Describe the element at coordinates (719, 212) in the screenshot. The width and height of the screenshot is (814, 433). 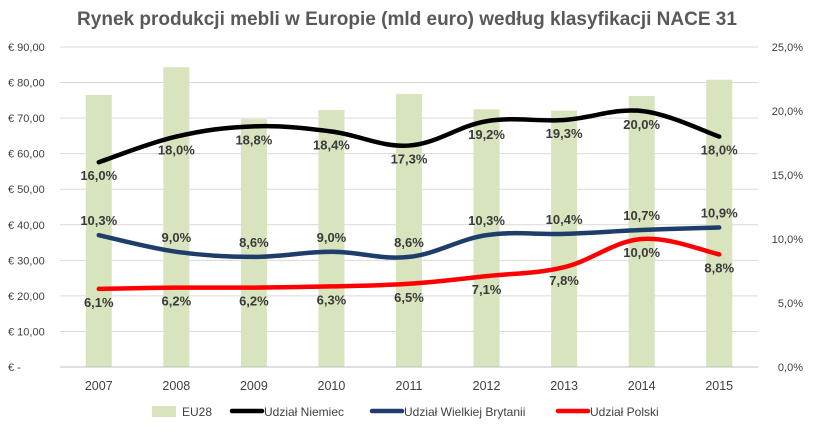
I see `data-label-udzia-wielkiej-brytanii: 10,9%` at that location.